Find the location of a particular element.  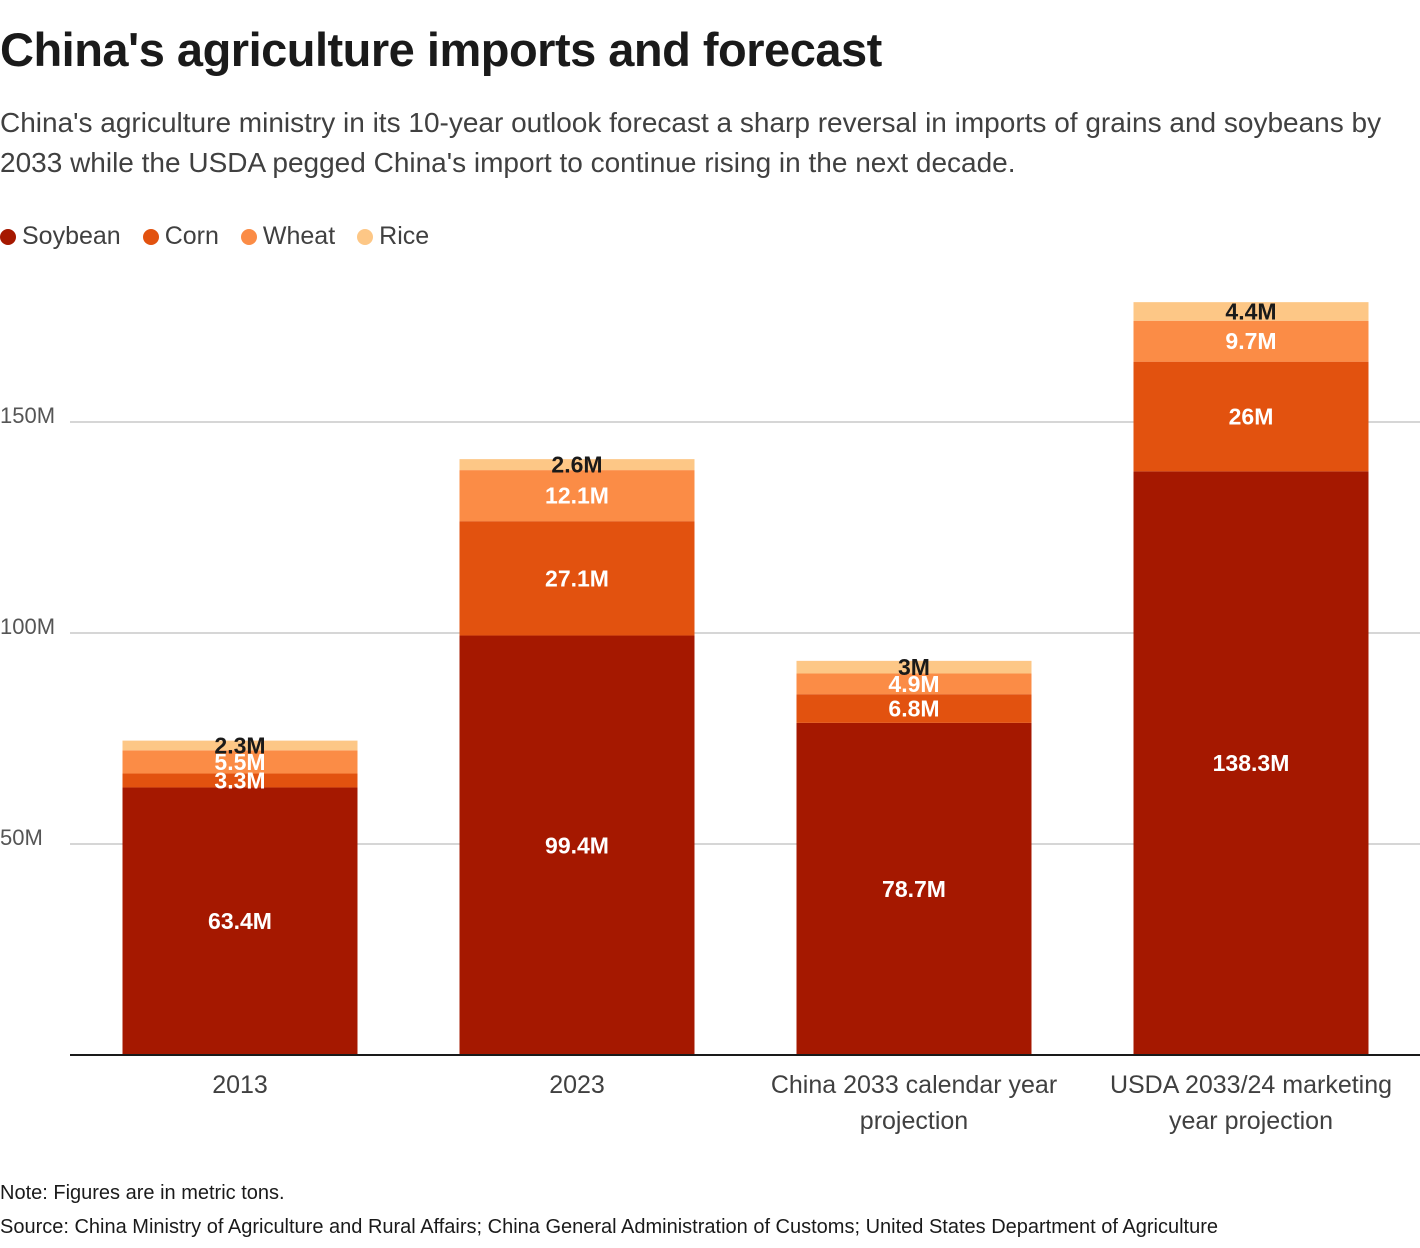

data-label-rice: 2.3M is located at coordinates (239, 745).